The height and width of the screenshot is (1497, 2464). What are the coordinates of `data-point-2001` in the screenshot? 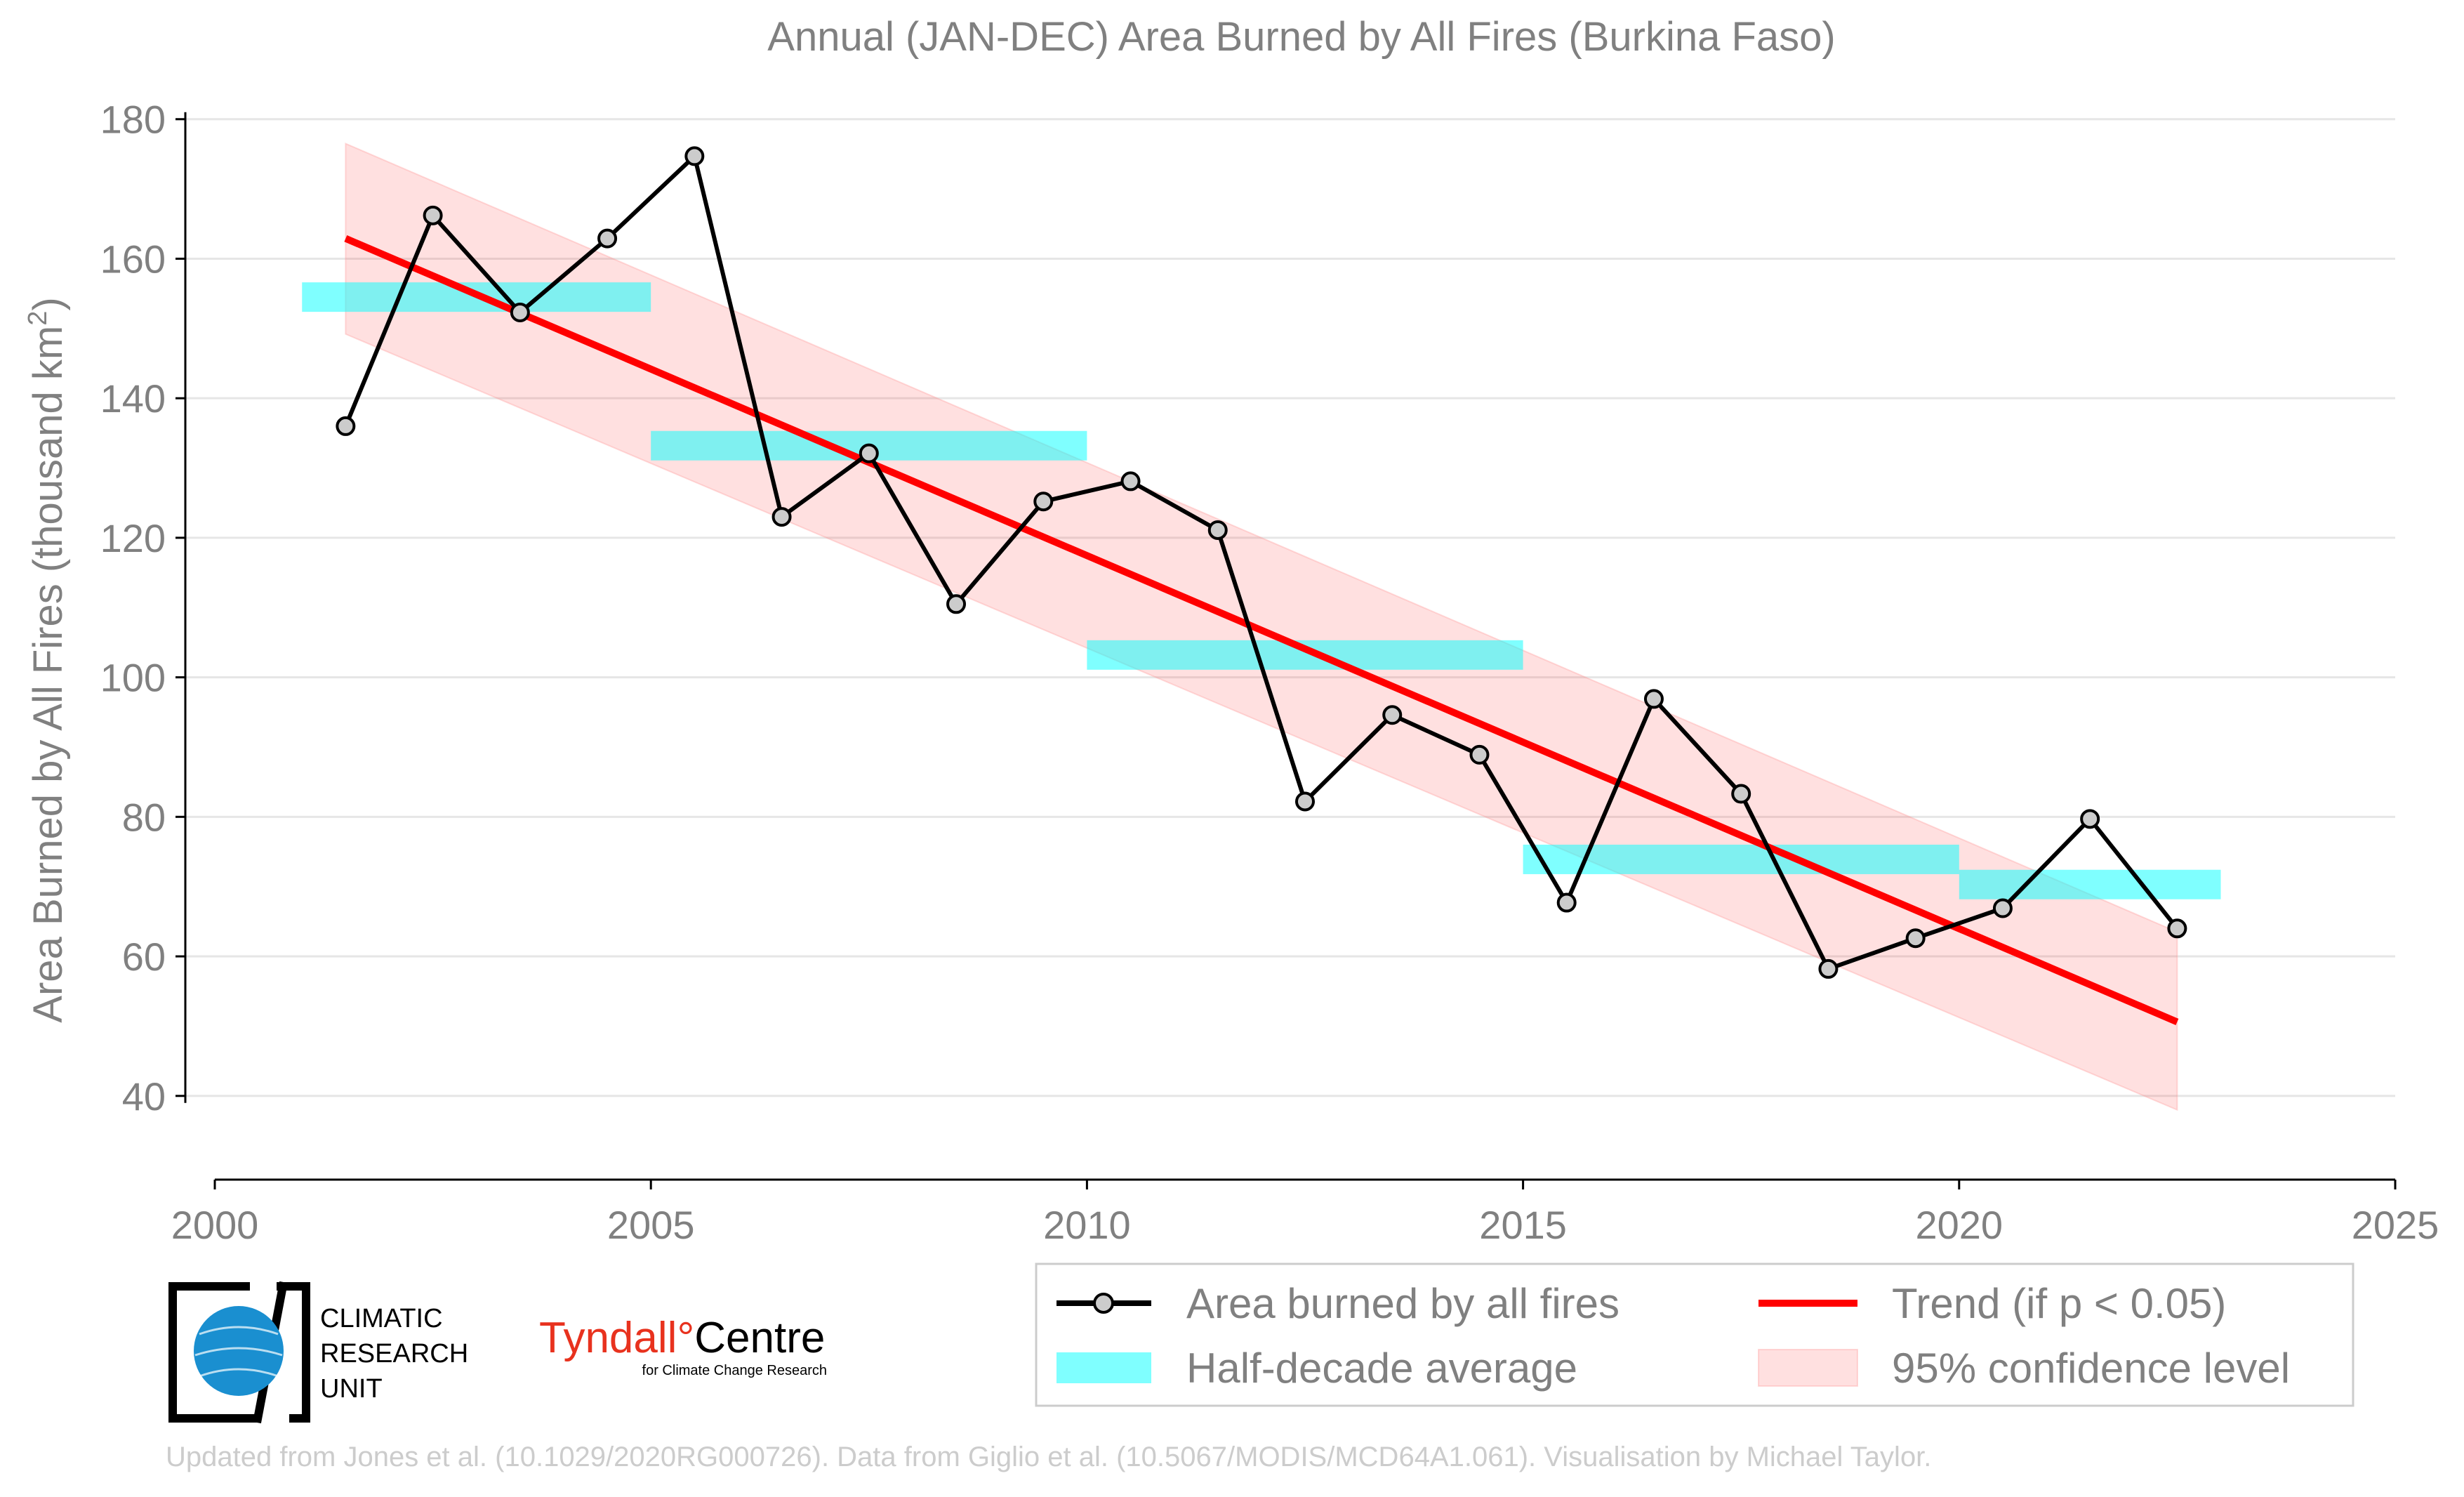 It's located at (346, 426).